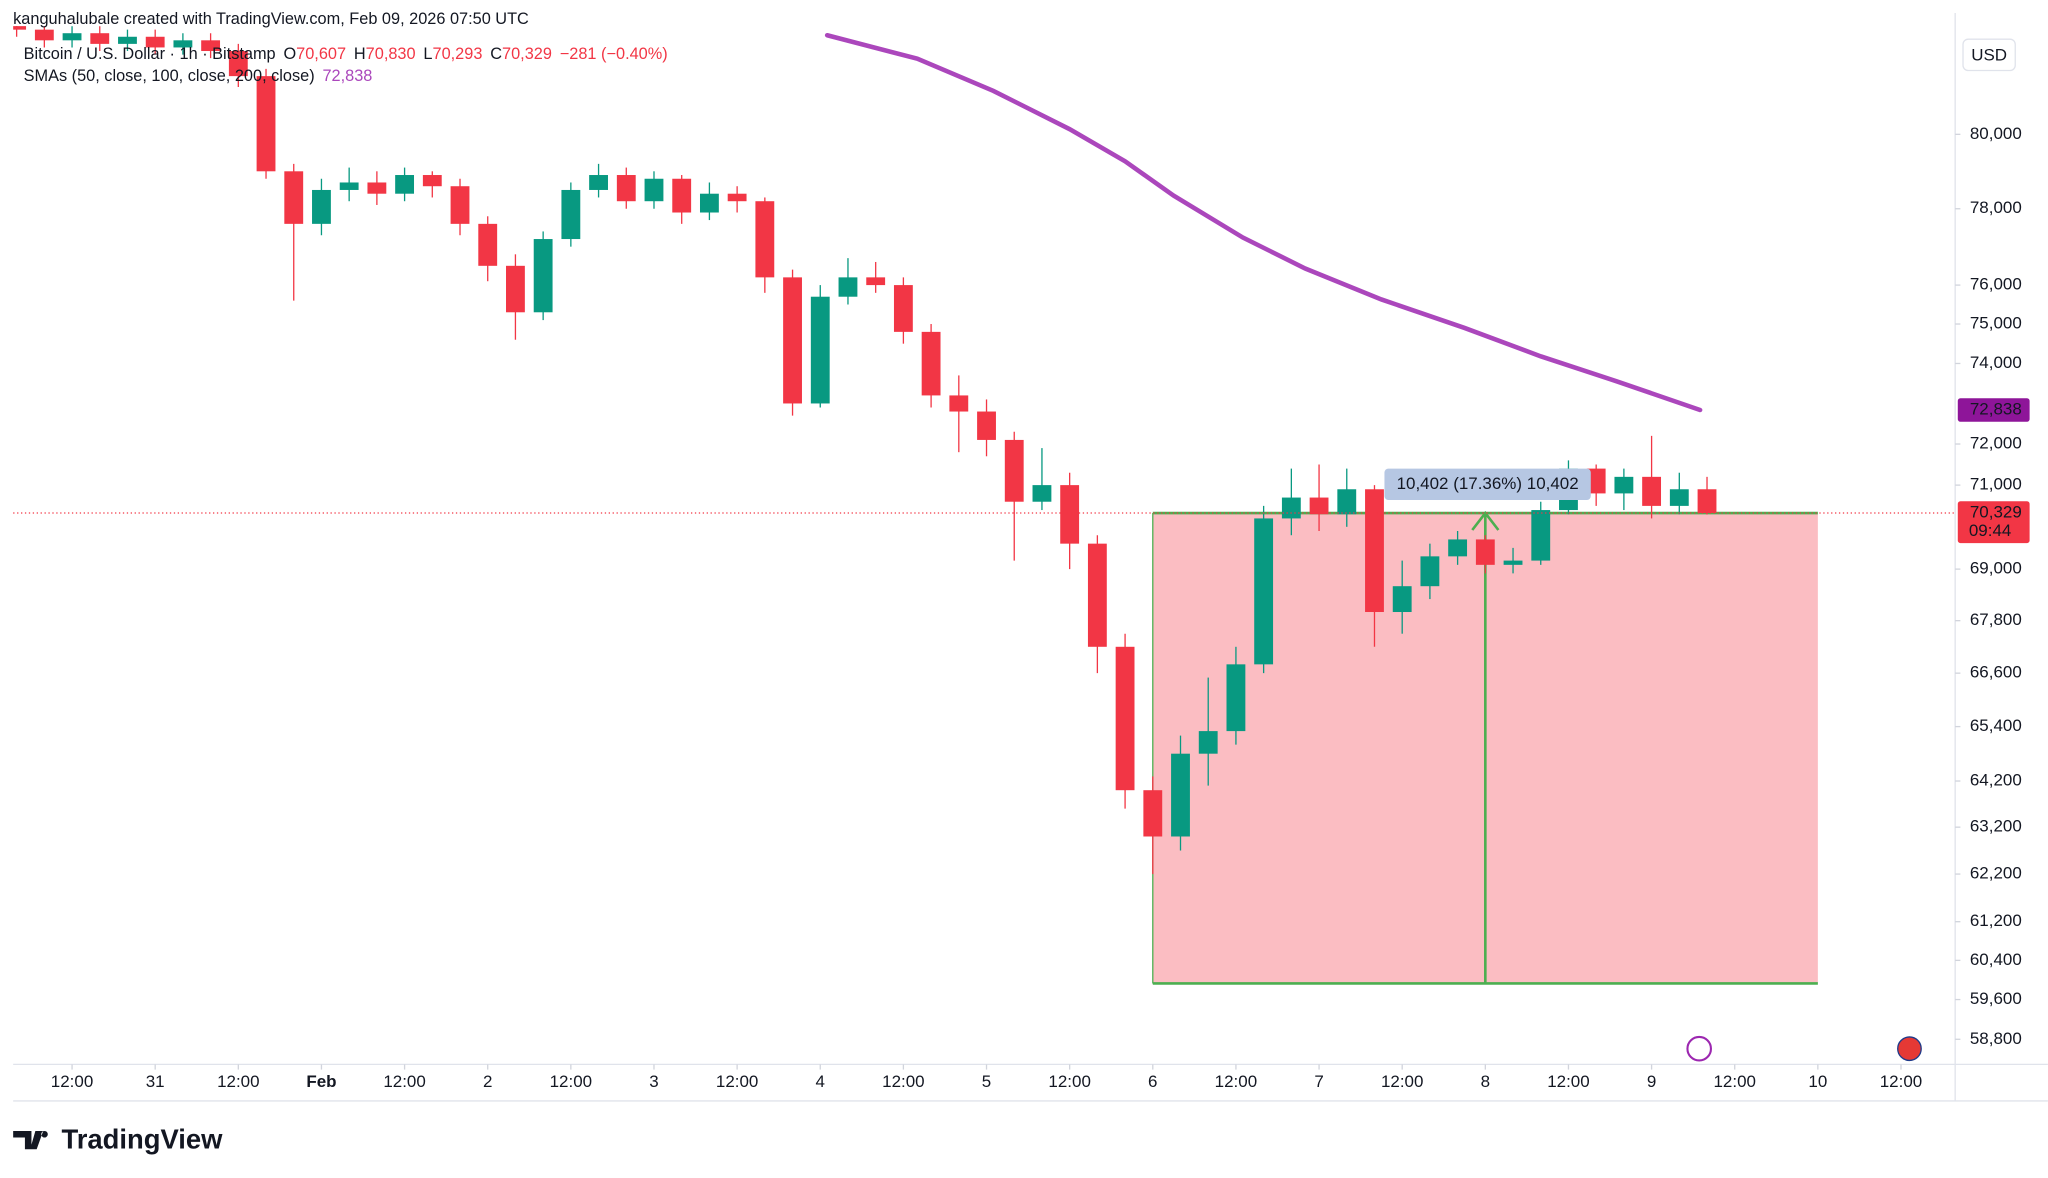 The width and height of the screenshot is (2048, 1178). What do you see at coordinates (1996, 826) in the screenshot?
I see `y-tick-label: 63,200` at bounding box center [1996, 826].